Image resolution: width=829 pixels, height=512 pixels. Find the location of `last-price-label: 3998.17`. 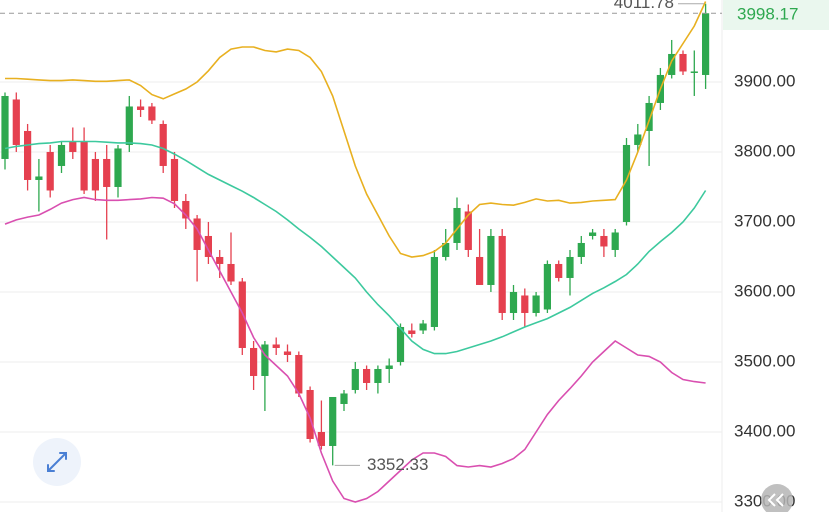

last-price-label: 3998.17 is located at coordinates (767, 13).